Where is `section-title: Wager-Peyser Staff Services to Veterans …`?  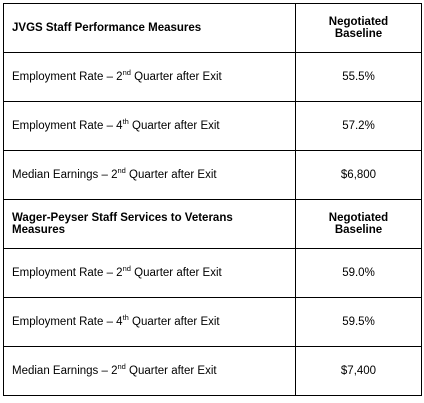
section-title: Wager-Peyser Staff Services to Veterans … is located at coordinates (149, 224).